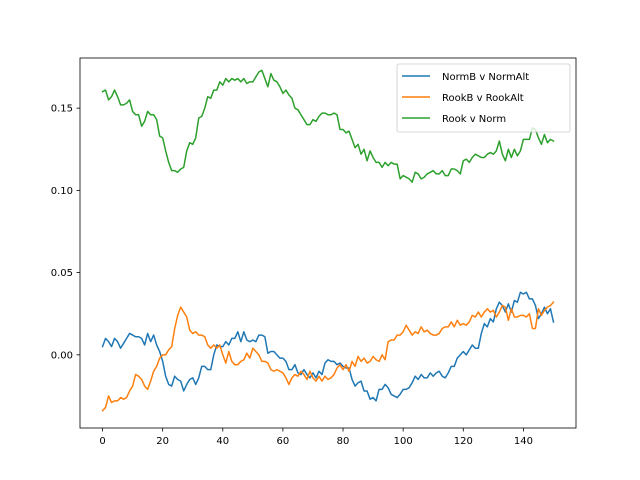  What do you see at coordinates (403, 441) in the screenshot?
I see `x-tick-label: 100` at bounding box center [403, 441].